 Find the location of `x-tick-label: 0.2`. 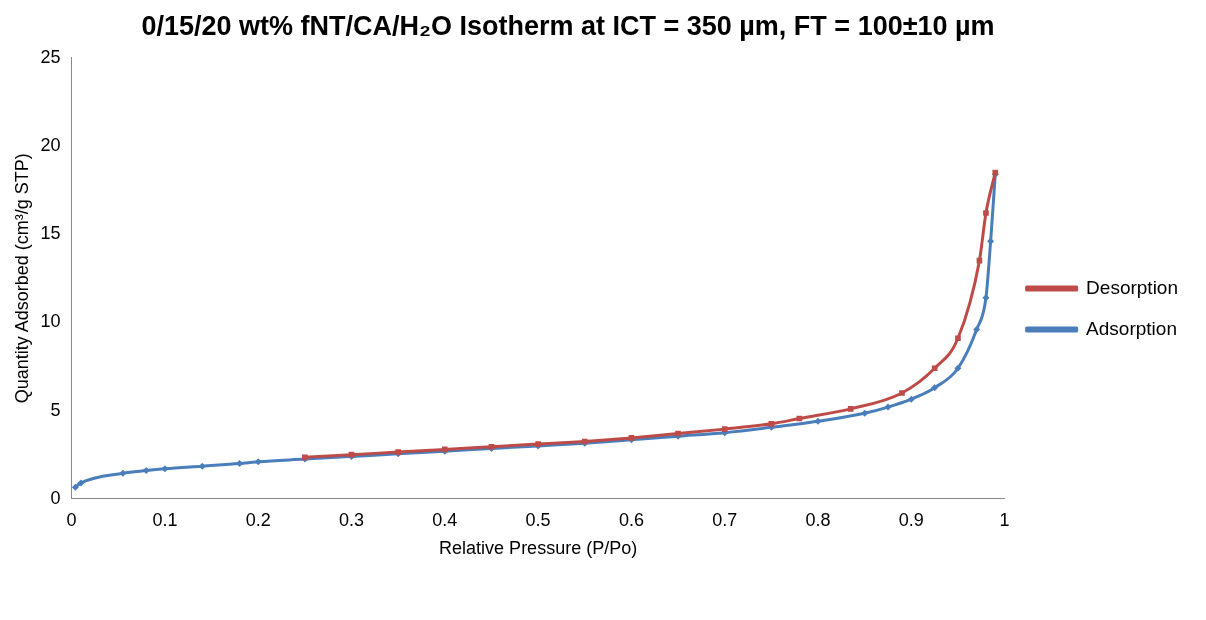

x-tick-label: 0.2 is located at coordinates (258, 519).